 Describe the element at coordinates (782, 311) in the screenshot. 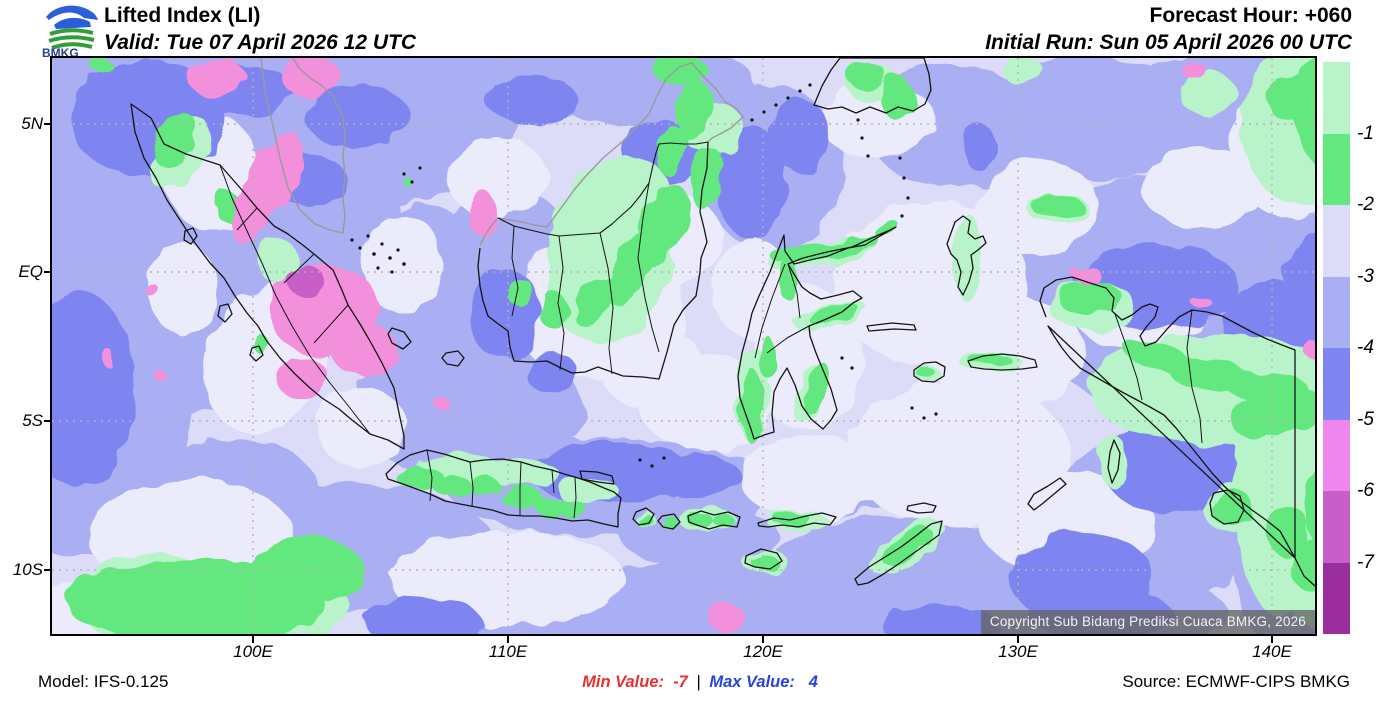

I see `sulawesi-province-borders` at that location.